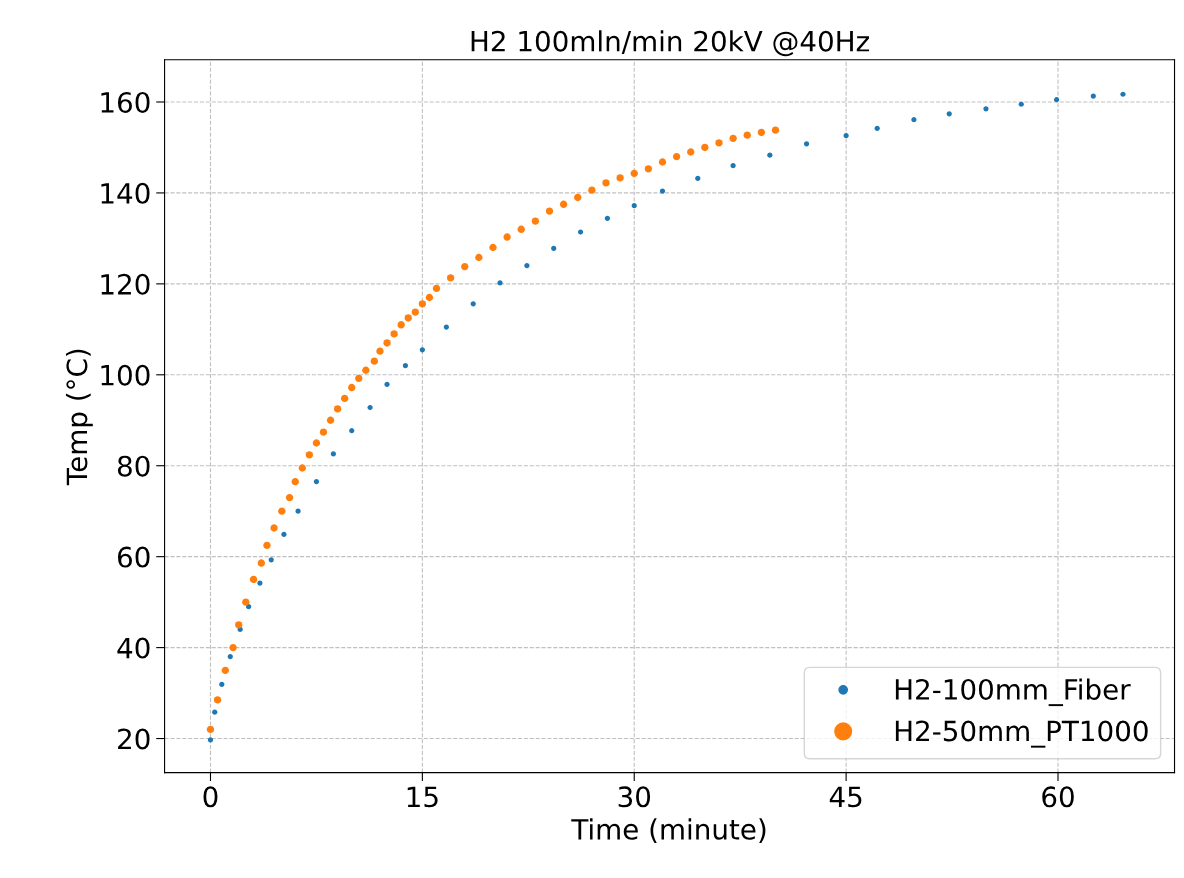  I want to click on legend-label: H2-50mm_PT1000, so click(1021, 734).